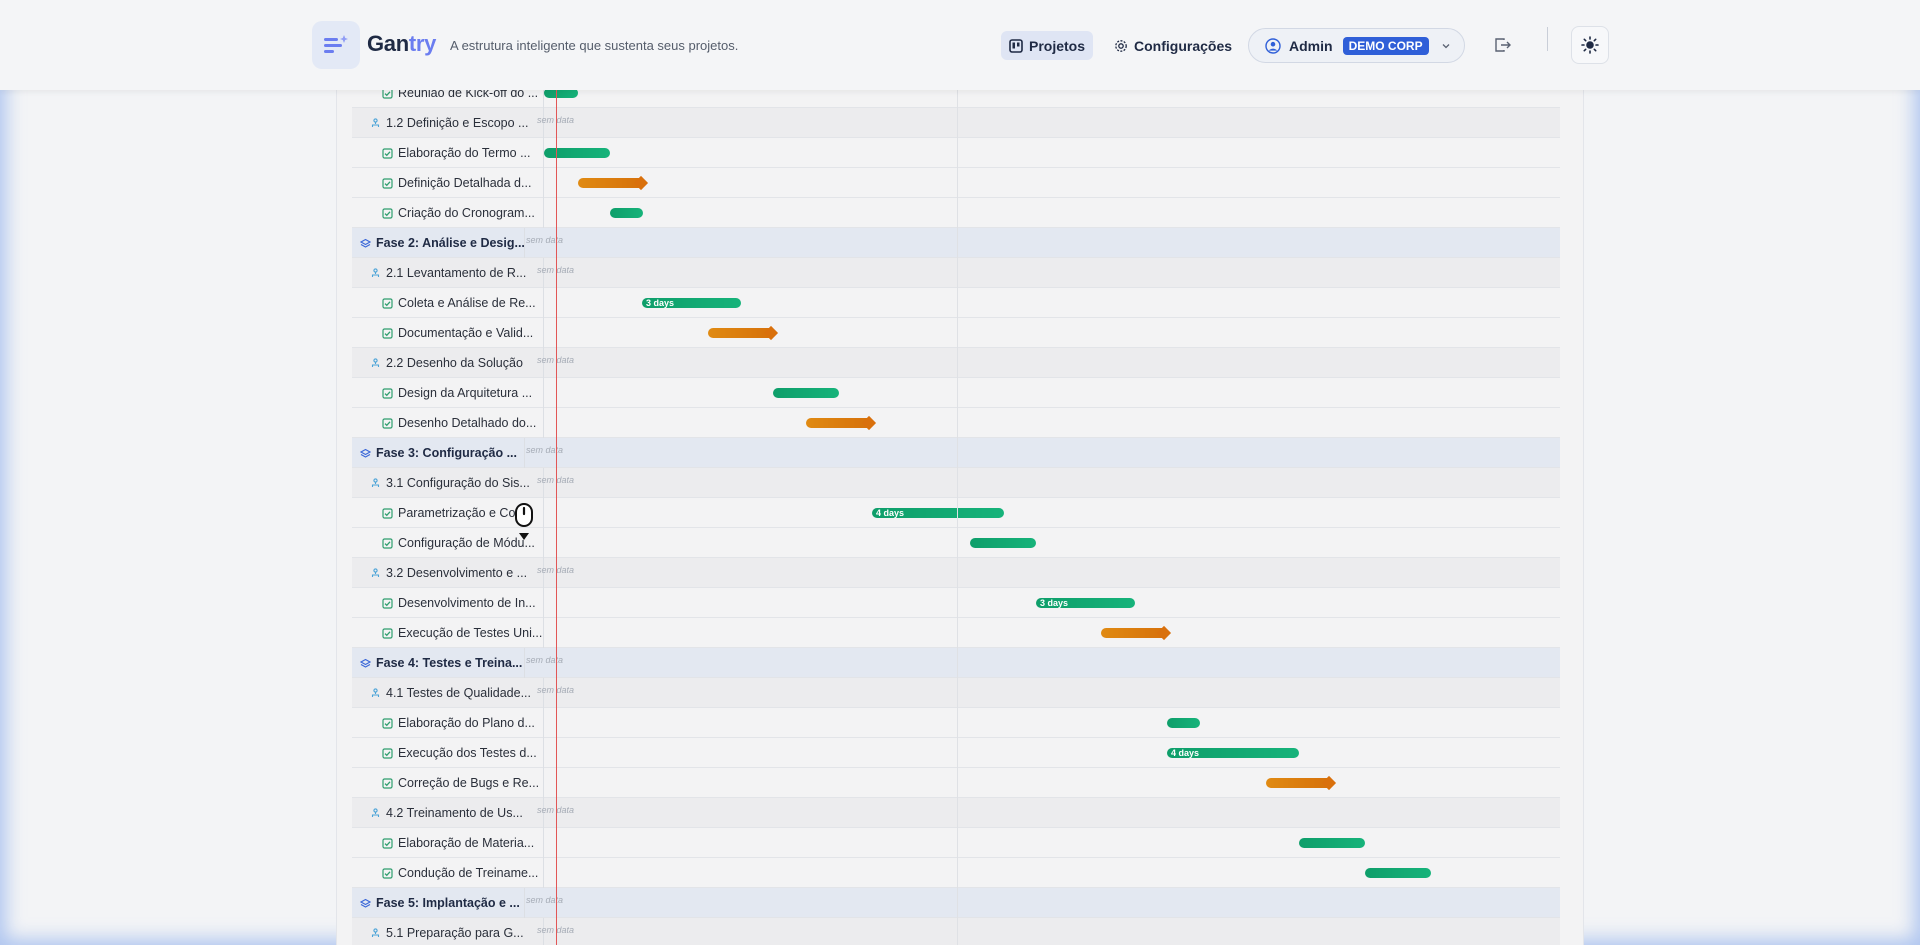 The height and width of the screenshot is (945, 1920). I want to click on gantt-group-row: 5.1 Preparação para G... sem data, so click(956, 931).